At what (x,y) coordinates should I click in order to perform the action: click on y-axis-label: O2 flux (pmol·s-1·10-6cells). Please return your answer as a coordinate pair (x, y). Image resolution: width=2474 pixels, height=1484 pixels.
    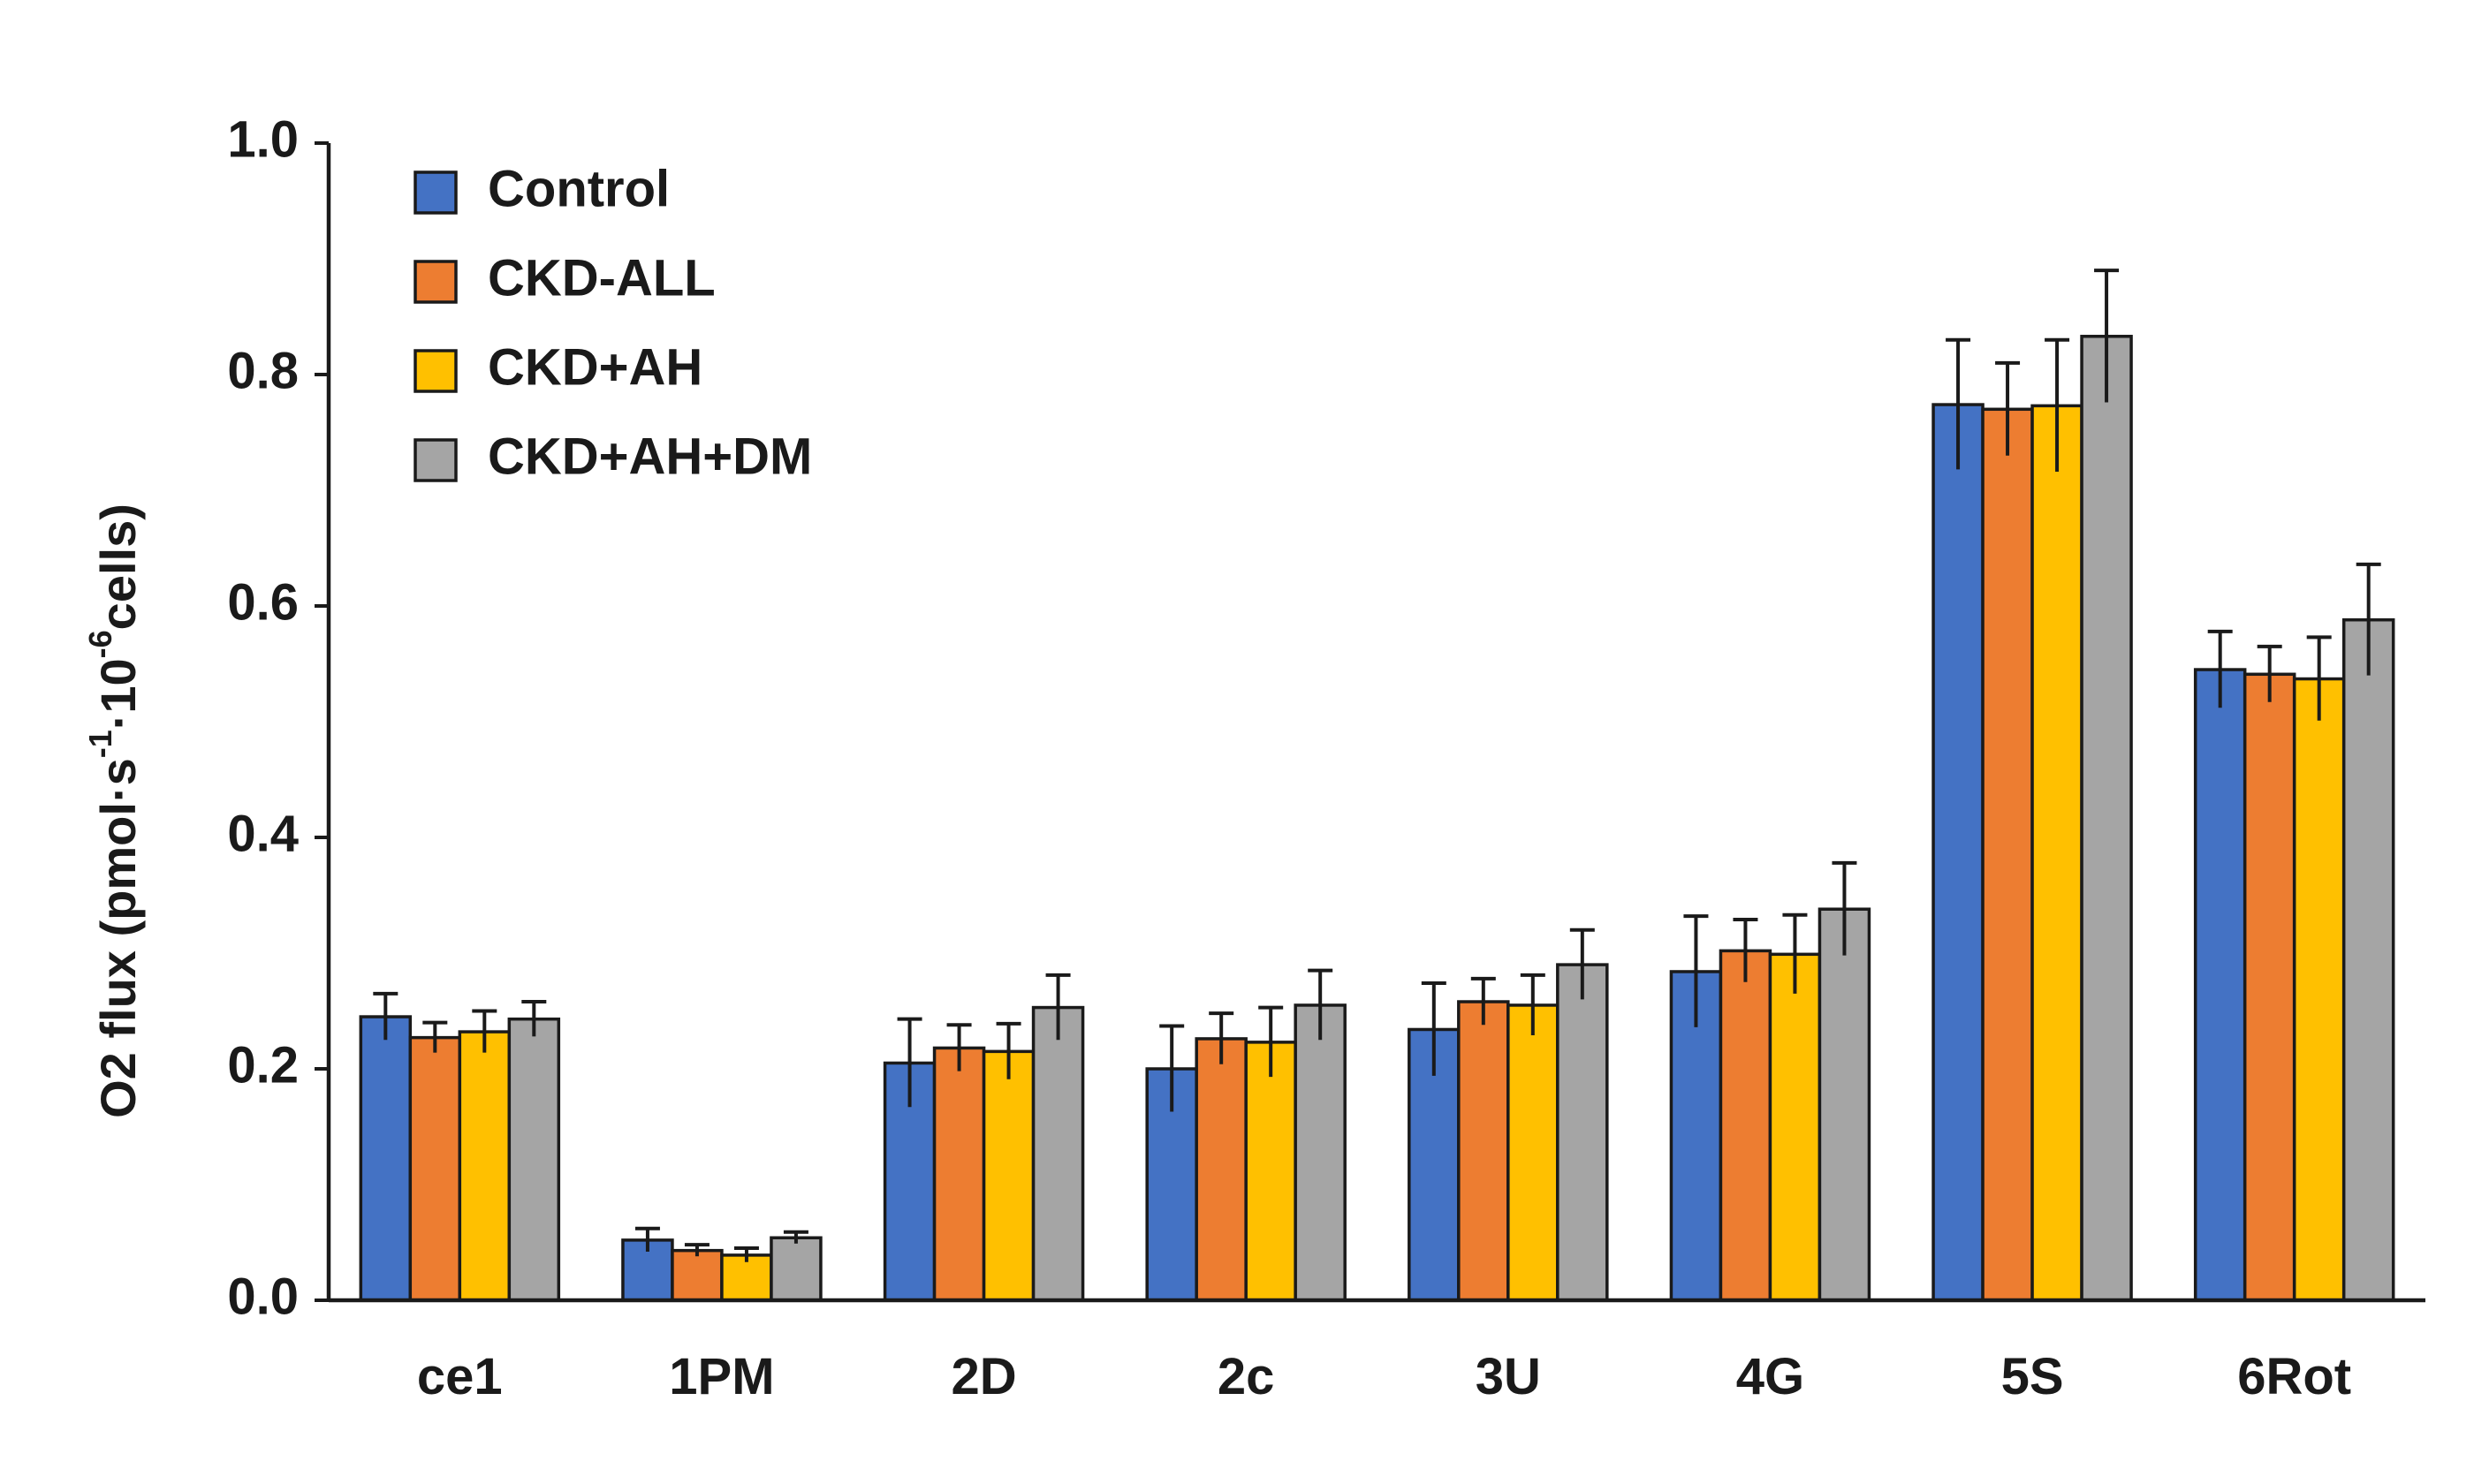
    Looking at the image, I should click on (114, 811).